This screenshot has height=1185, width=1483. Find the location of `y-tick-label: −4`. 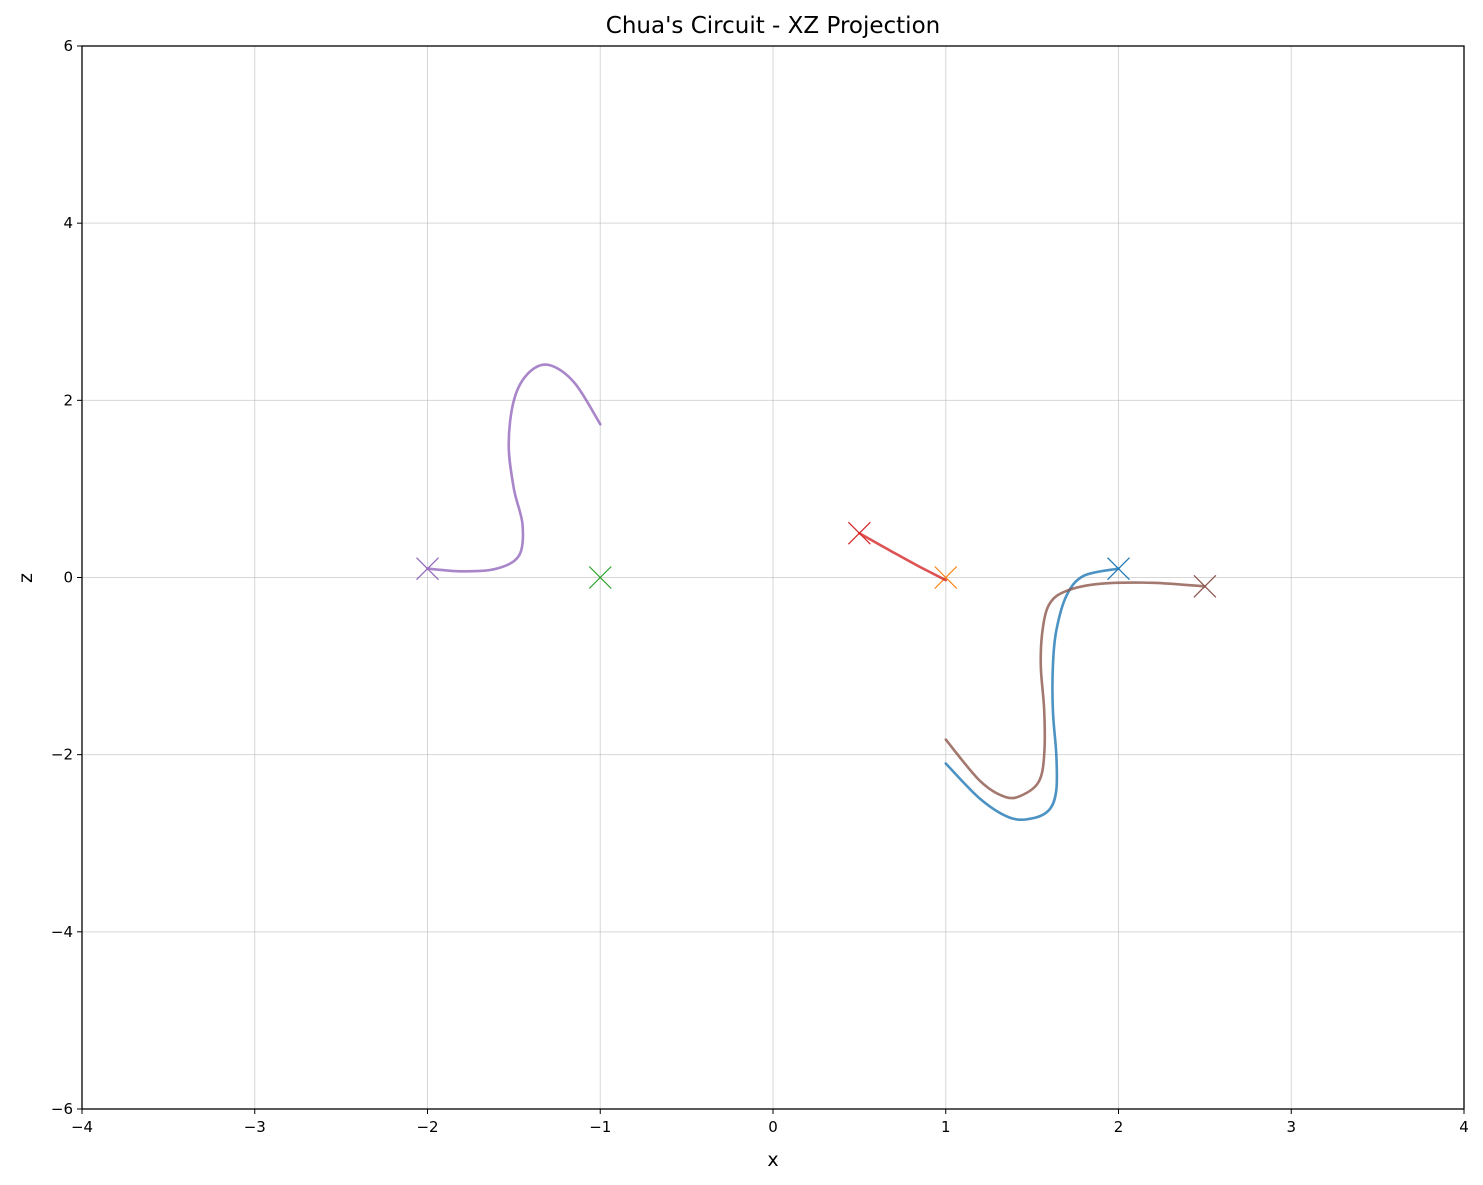

y-tick-label: −4 is located at coordinates (62, 932).